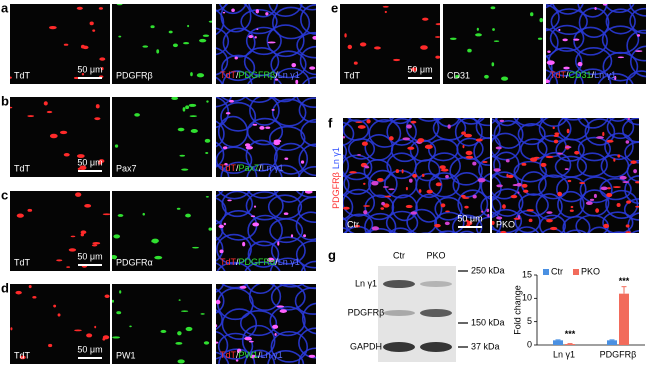 The width and height of the screenshot is (650, 370). Describe the element at coordinates (126, 168) in the screenshot. I see `image-label: Pax7` at that location.